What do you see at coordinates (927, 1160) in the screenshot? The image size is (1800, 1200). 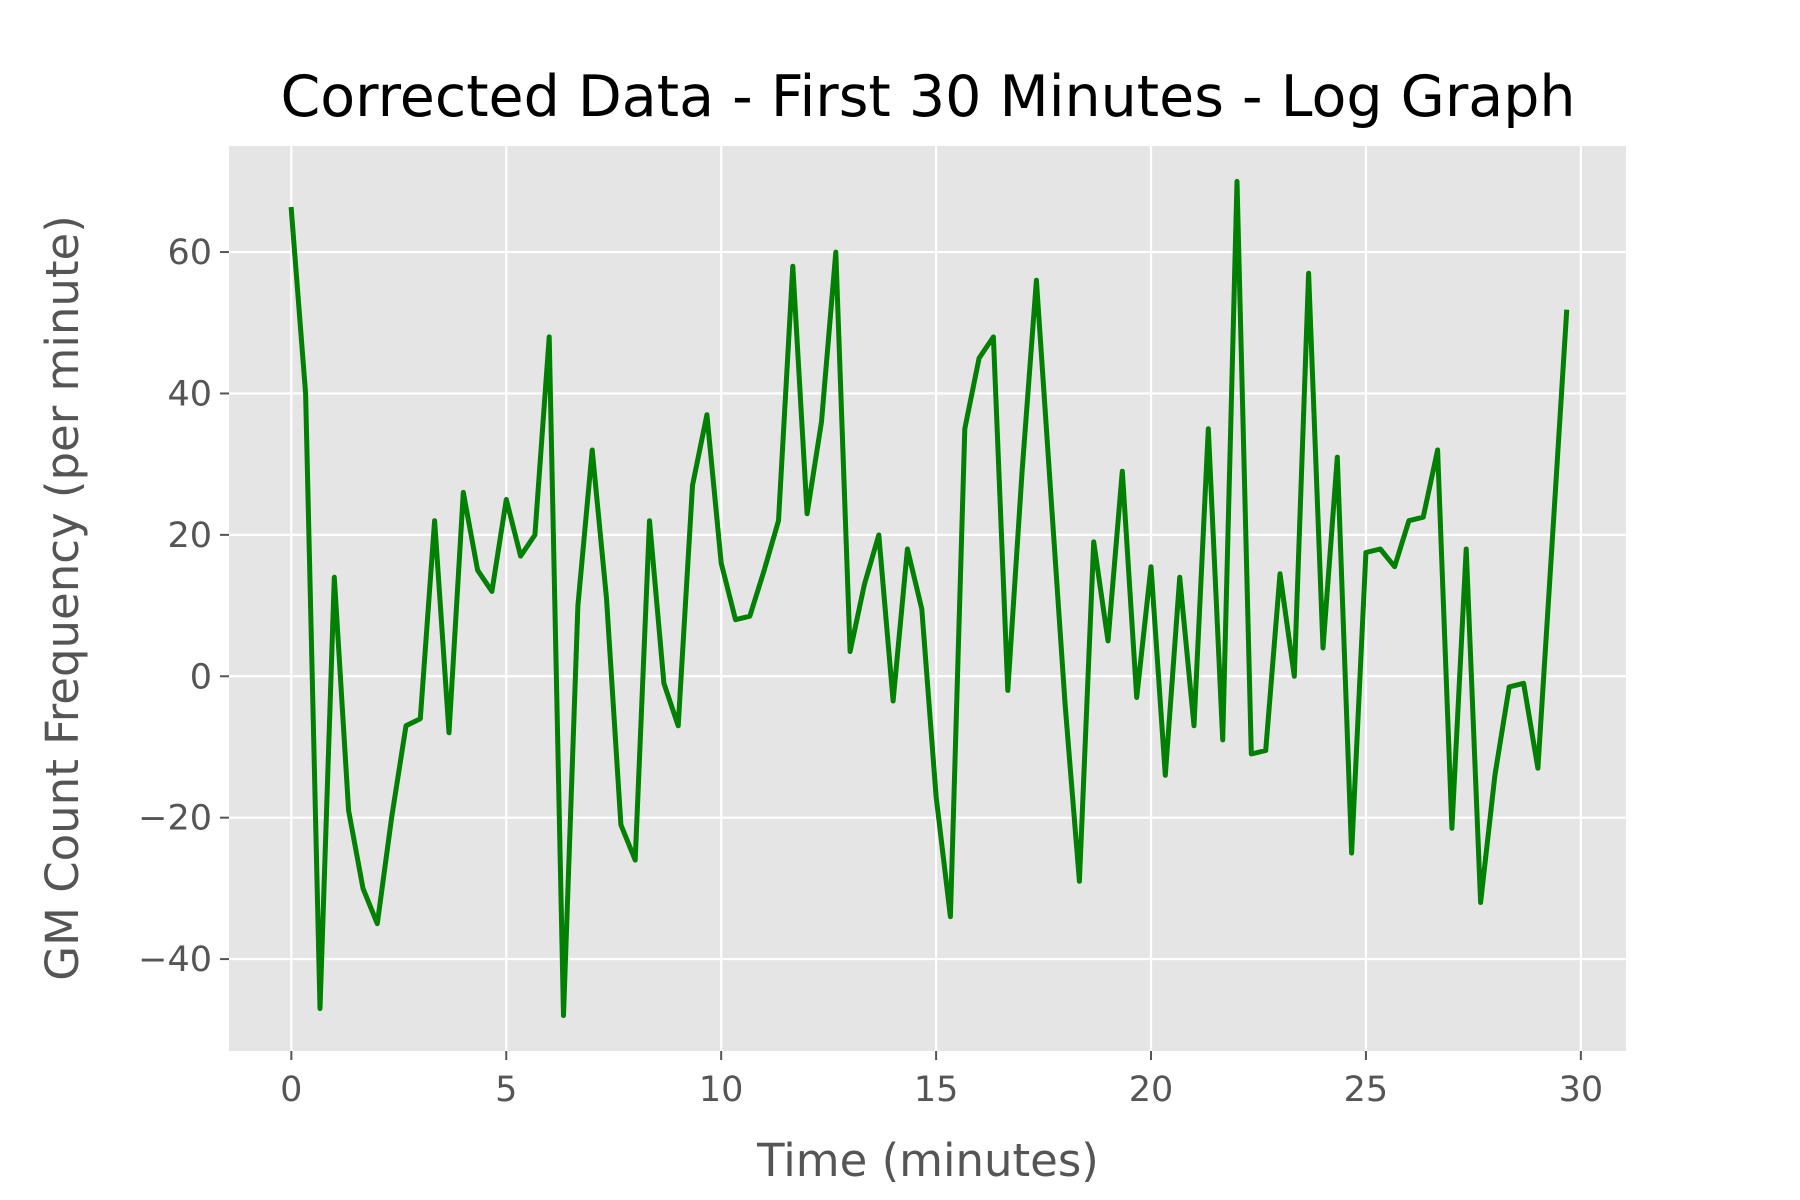 I see `x-axis-label: Time (minutes)` at bounding box center [927, 1160].